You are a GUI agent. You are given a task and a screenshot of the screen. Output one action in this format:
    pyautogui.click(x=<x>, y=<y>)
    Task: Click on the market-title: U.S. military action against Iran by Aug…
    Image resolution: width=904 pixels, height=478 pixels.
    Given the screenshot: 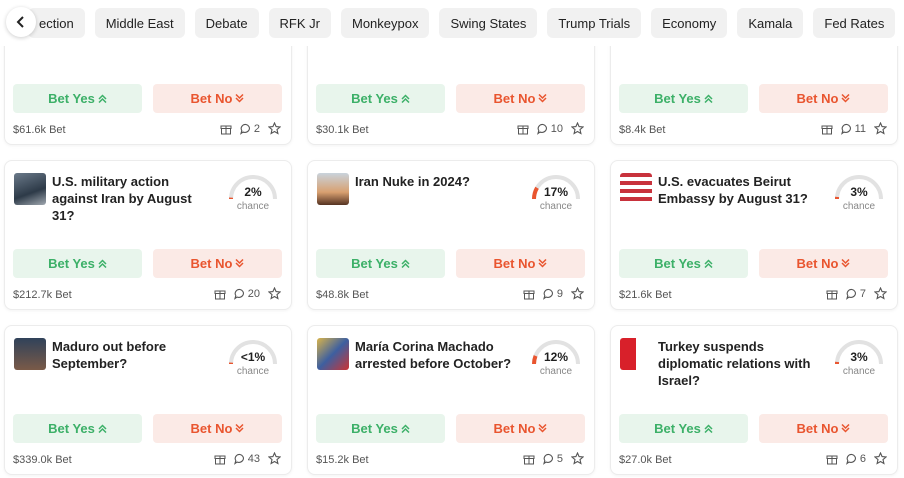 What is the action you would take?
    pyautogui.click(x=122, y=198)
    